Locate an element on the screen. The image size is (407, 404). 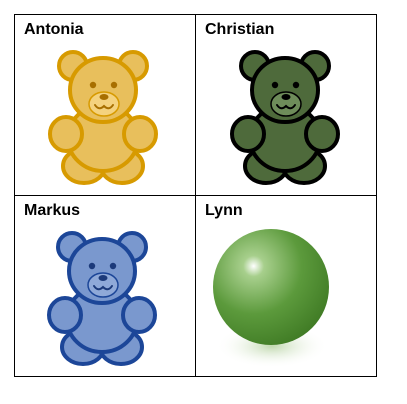
green-sphere-icon is located at coordinates (271, 298).